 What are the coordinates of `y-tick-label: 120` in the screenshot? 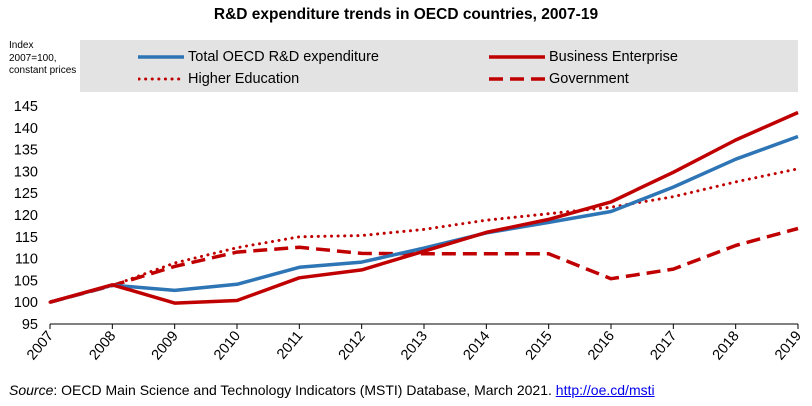 It's located at (26, 216).